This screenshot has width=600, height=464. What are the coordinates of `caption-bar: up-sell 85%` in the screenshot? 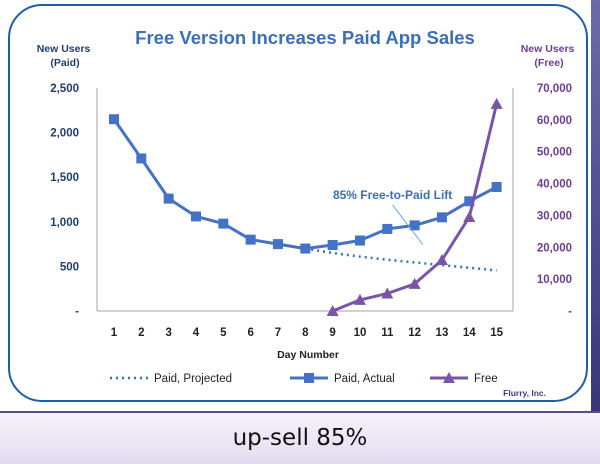 It's located at (300, 437).